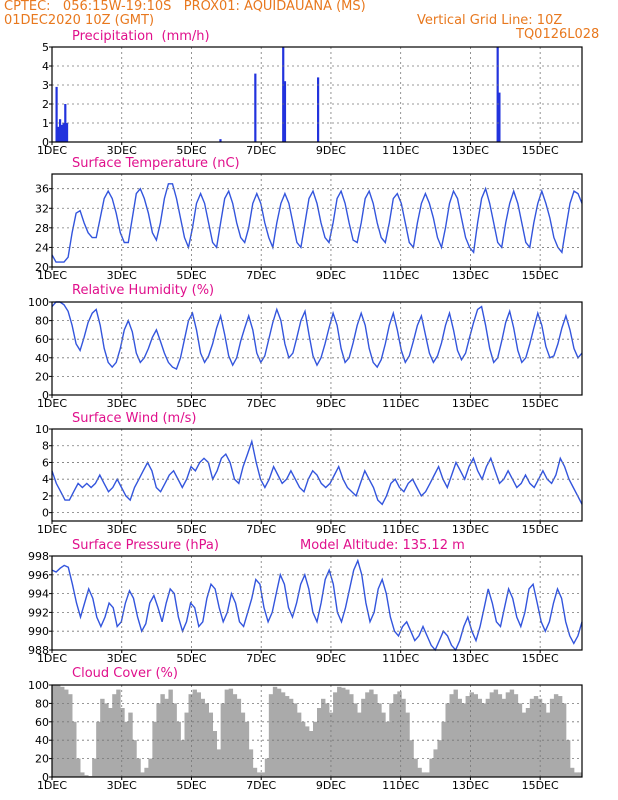 The width and height of the screenshot is (618, 800). I want to click on pres-xtick-label: 11DEC, so click(400, 658).